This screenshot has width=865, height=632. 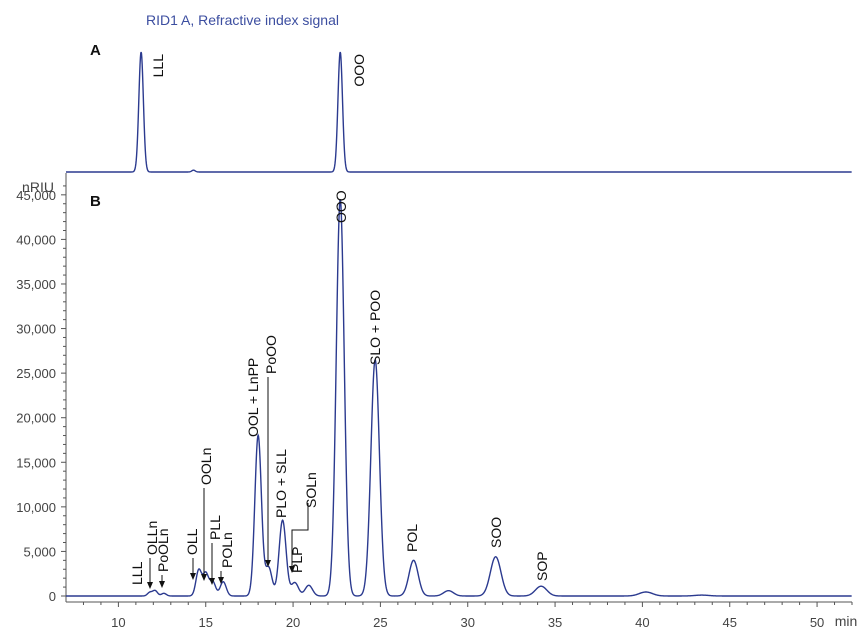 I want to click on panel-b-peak-label-16: SOP, so click(x=542, y=566).